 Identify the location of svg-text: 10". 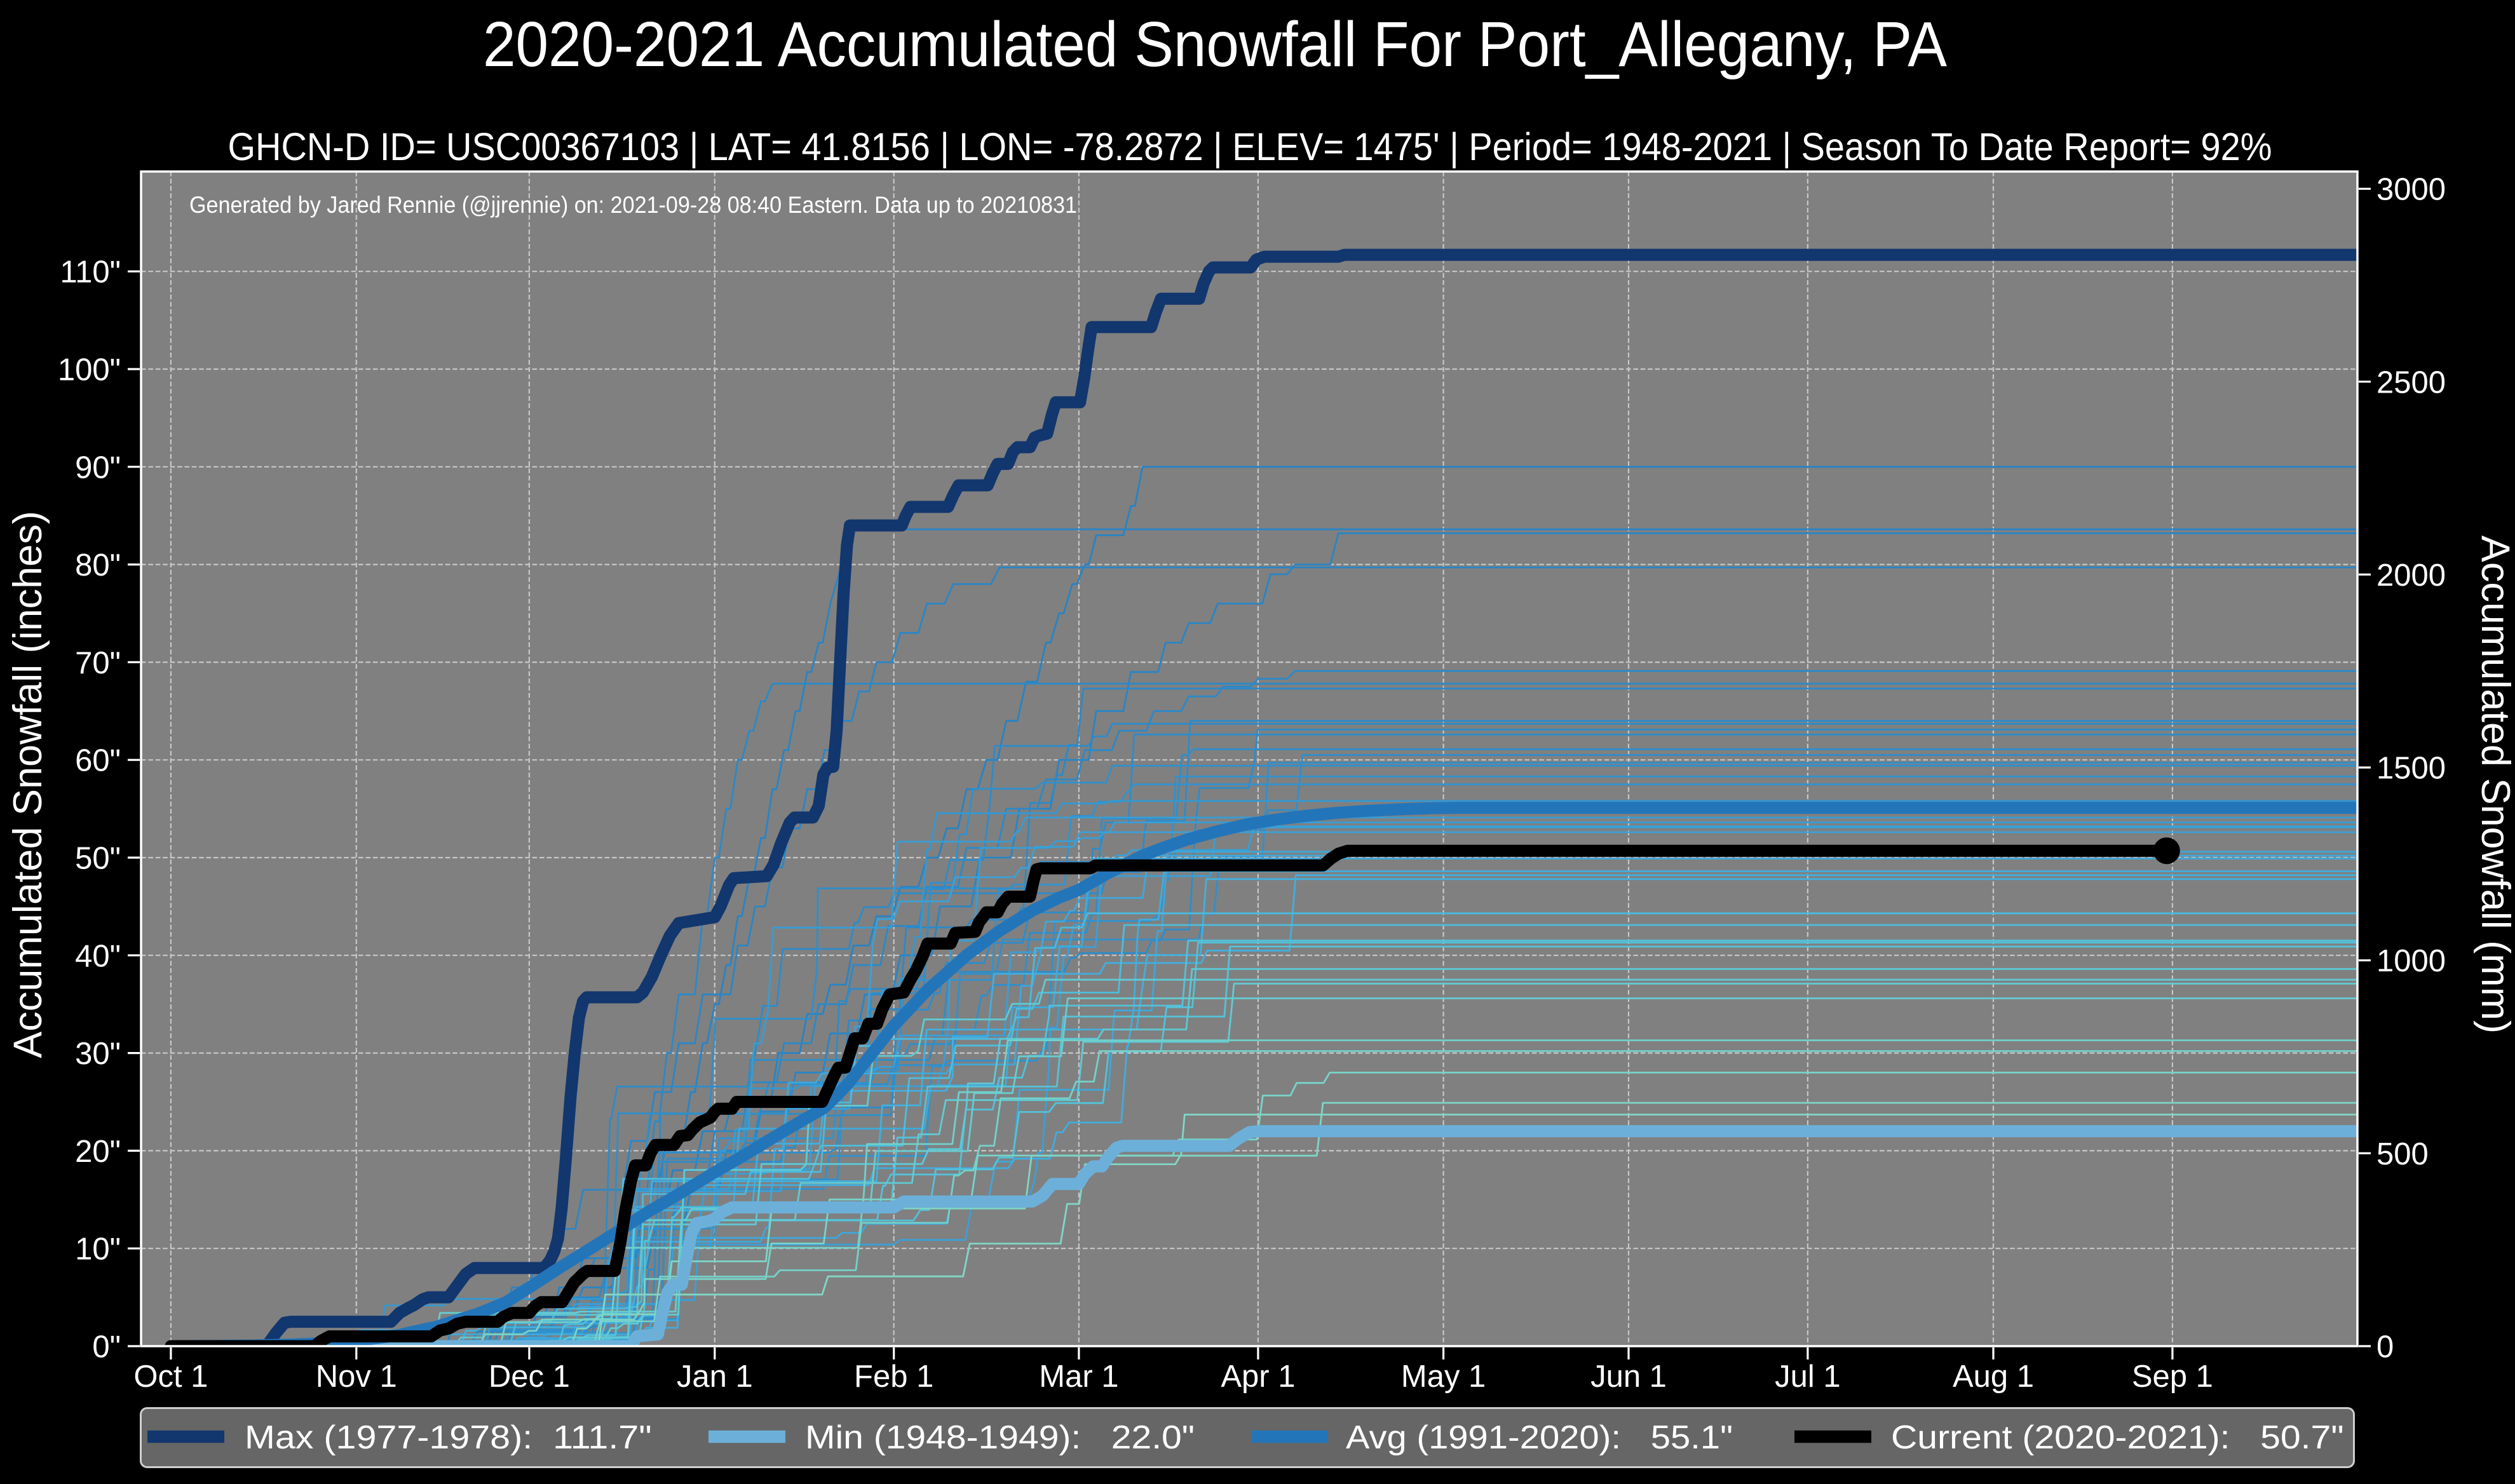
(98, 1249).